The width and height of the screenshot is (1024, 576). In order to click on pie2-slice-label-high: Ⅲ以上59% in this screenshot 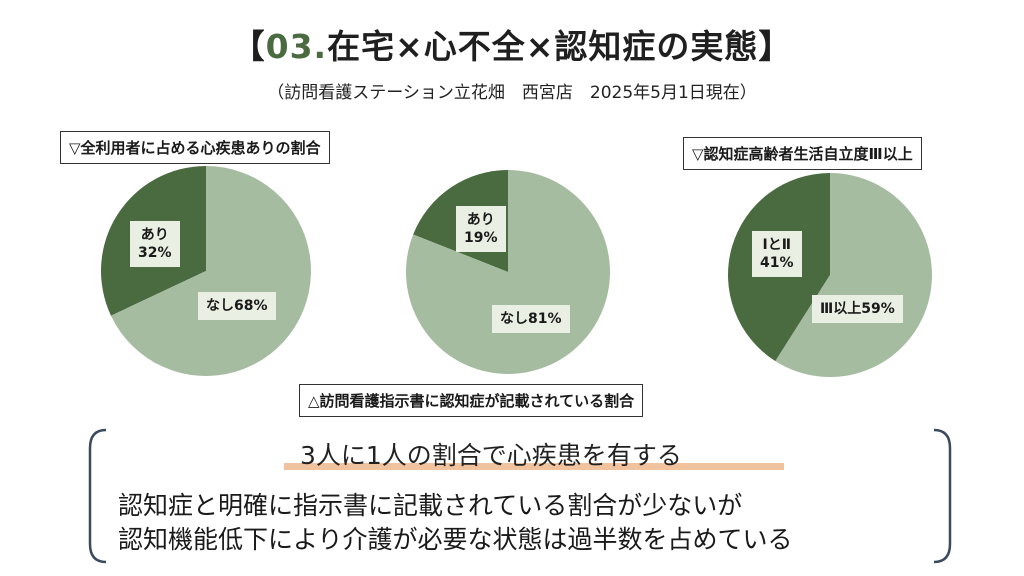, I will do `click(857, 309)`.